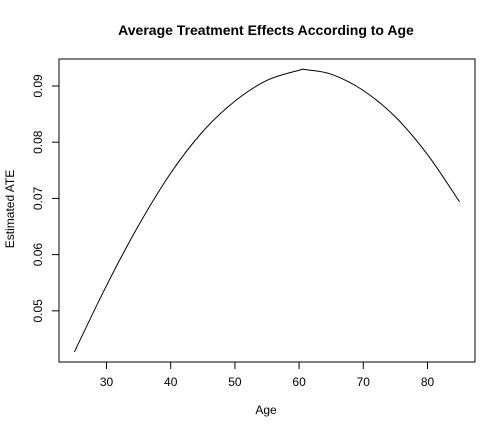  Describe the element at coordinates (38, 86) in the screenshot. I see `y-tick-label: 0.09` at that location.